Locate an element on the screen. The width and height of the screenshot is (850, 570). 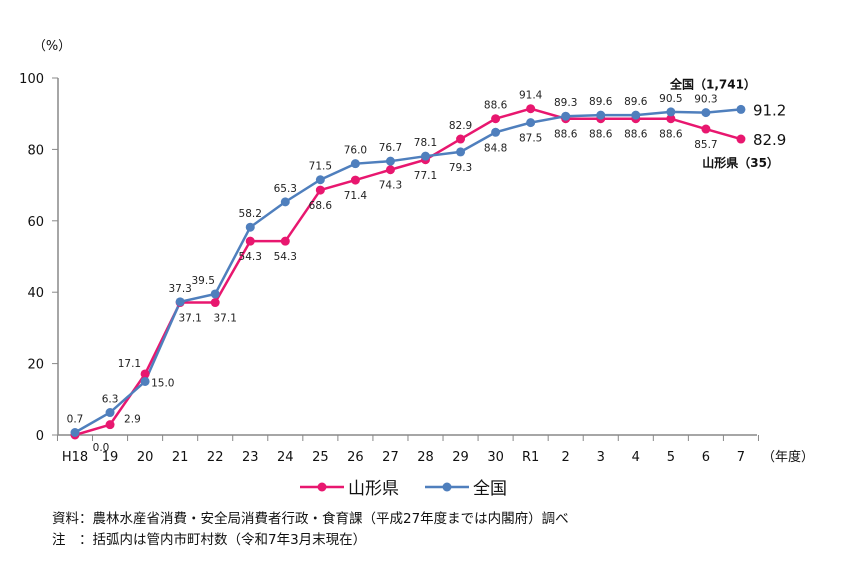
legend-swatch-yamagata is located at coordinates (322, 486).